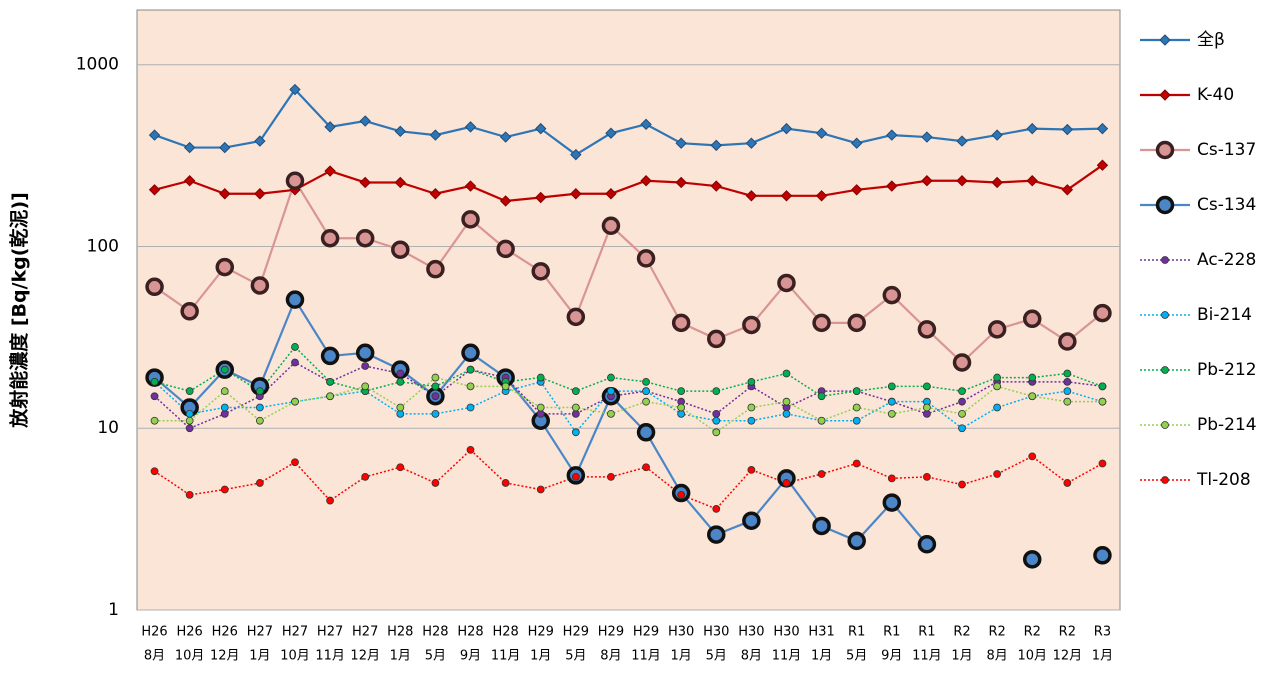  I want to click on x-tick-label: 10月, so click(190, 656).